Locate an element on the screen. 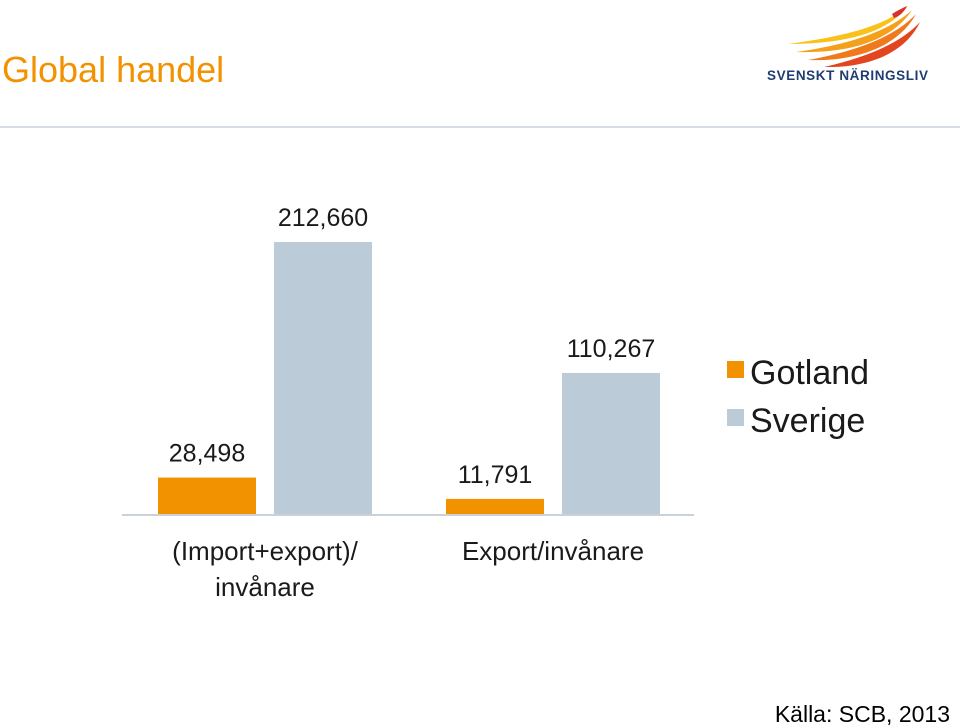 The height and width of the screenshot is (728, 960). legend-label-gotland: Gotland is located at coordinates (810, 373).